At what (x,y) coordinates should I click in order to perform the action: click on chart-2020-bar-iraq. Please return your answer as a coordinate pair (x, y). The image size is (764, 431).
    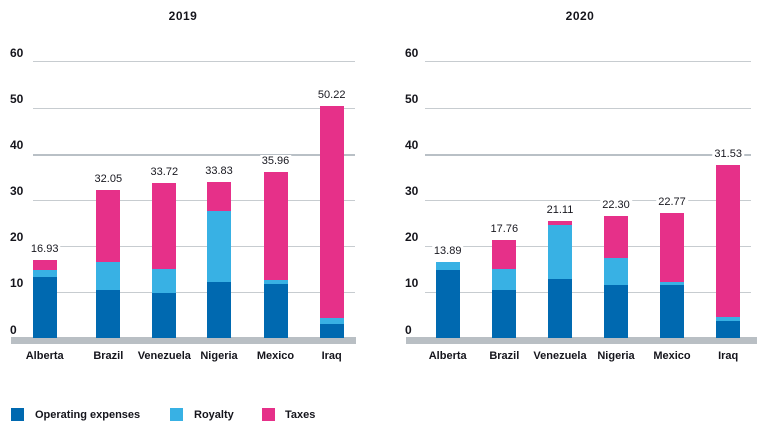
    Looking at the image, I should click on (728, 251).